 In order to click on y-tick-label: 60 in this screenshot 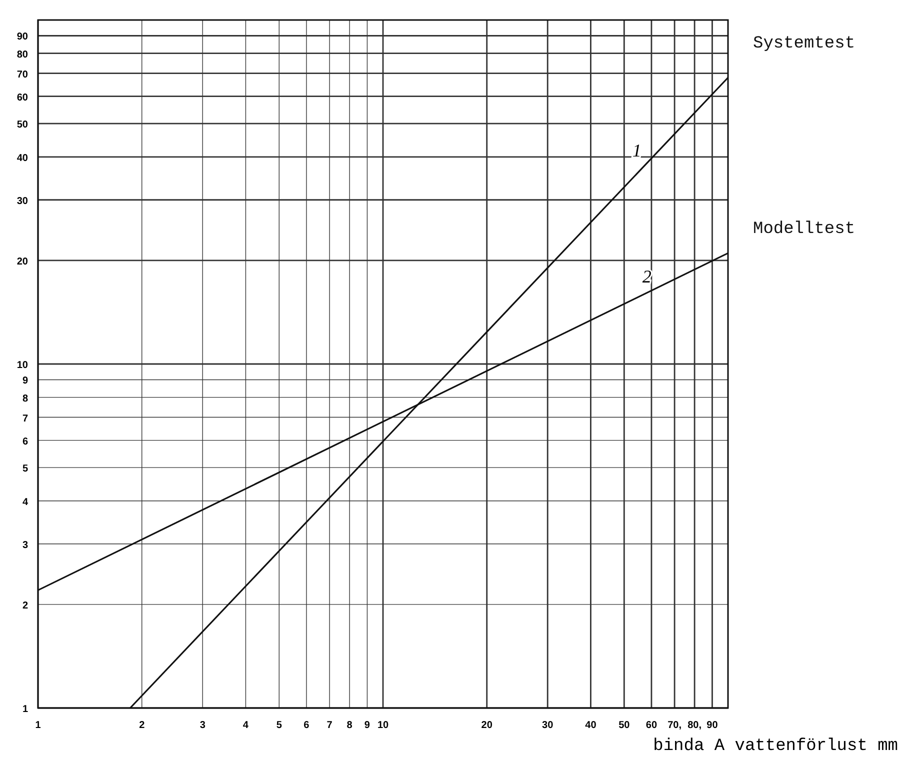, I will do `click(22, 98)`.